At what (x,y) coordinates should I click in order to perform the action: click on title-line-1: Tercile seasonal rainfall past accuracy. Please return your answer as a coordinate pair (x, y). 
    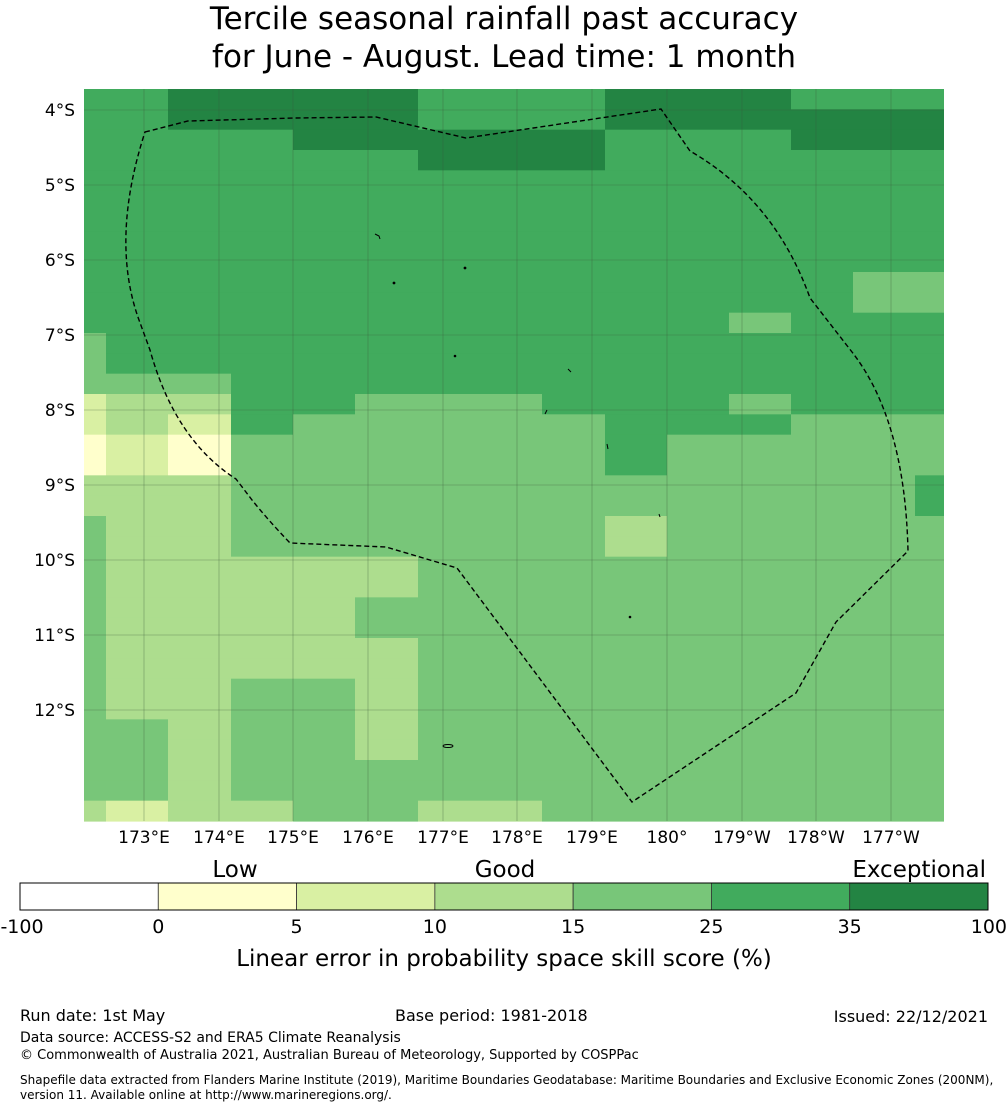
    Looking at the image, I should click on (504, 19).